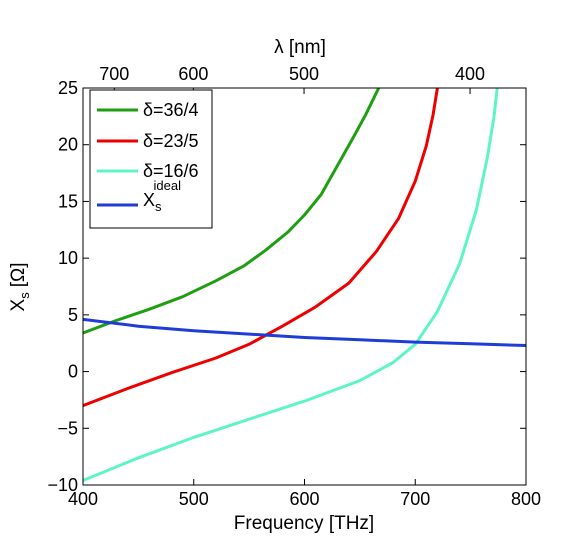  I want to click on legend-entry-1: δ=36/4, so click(171, 110).